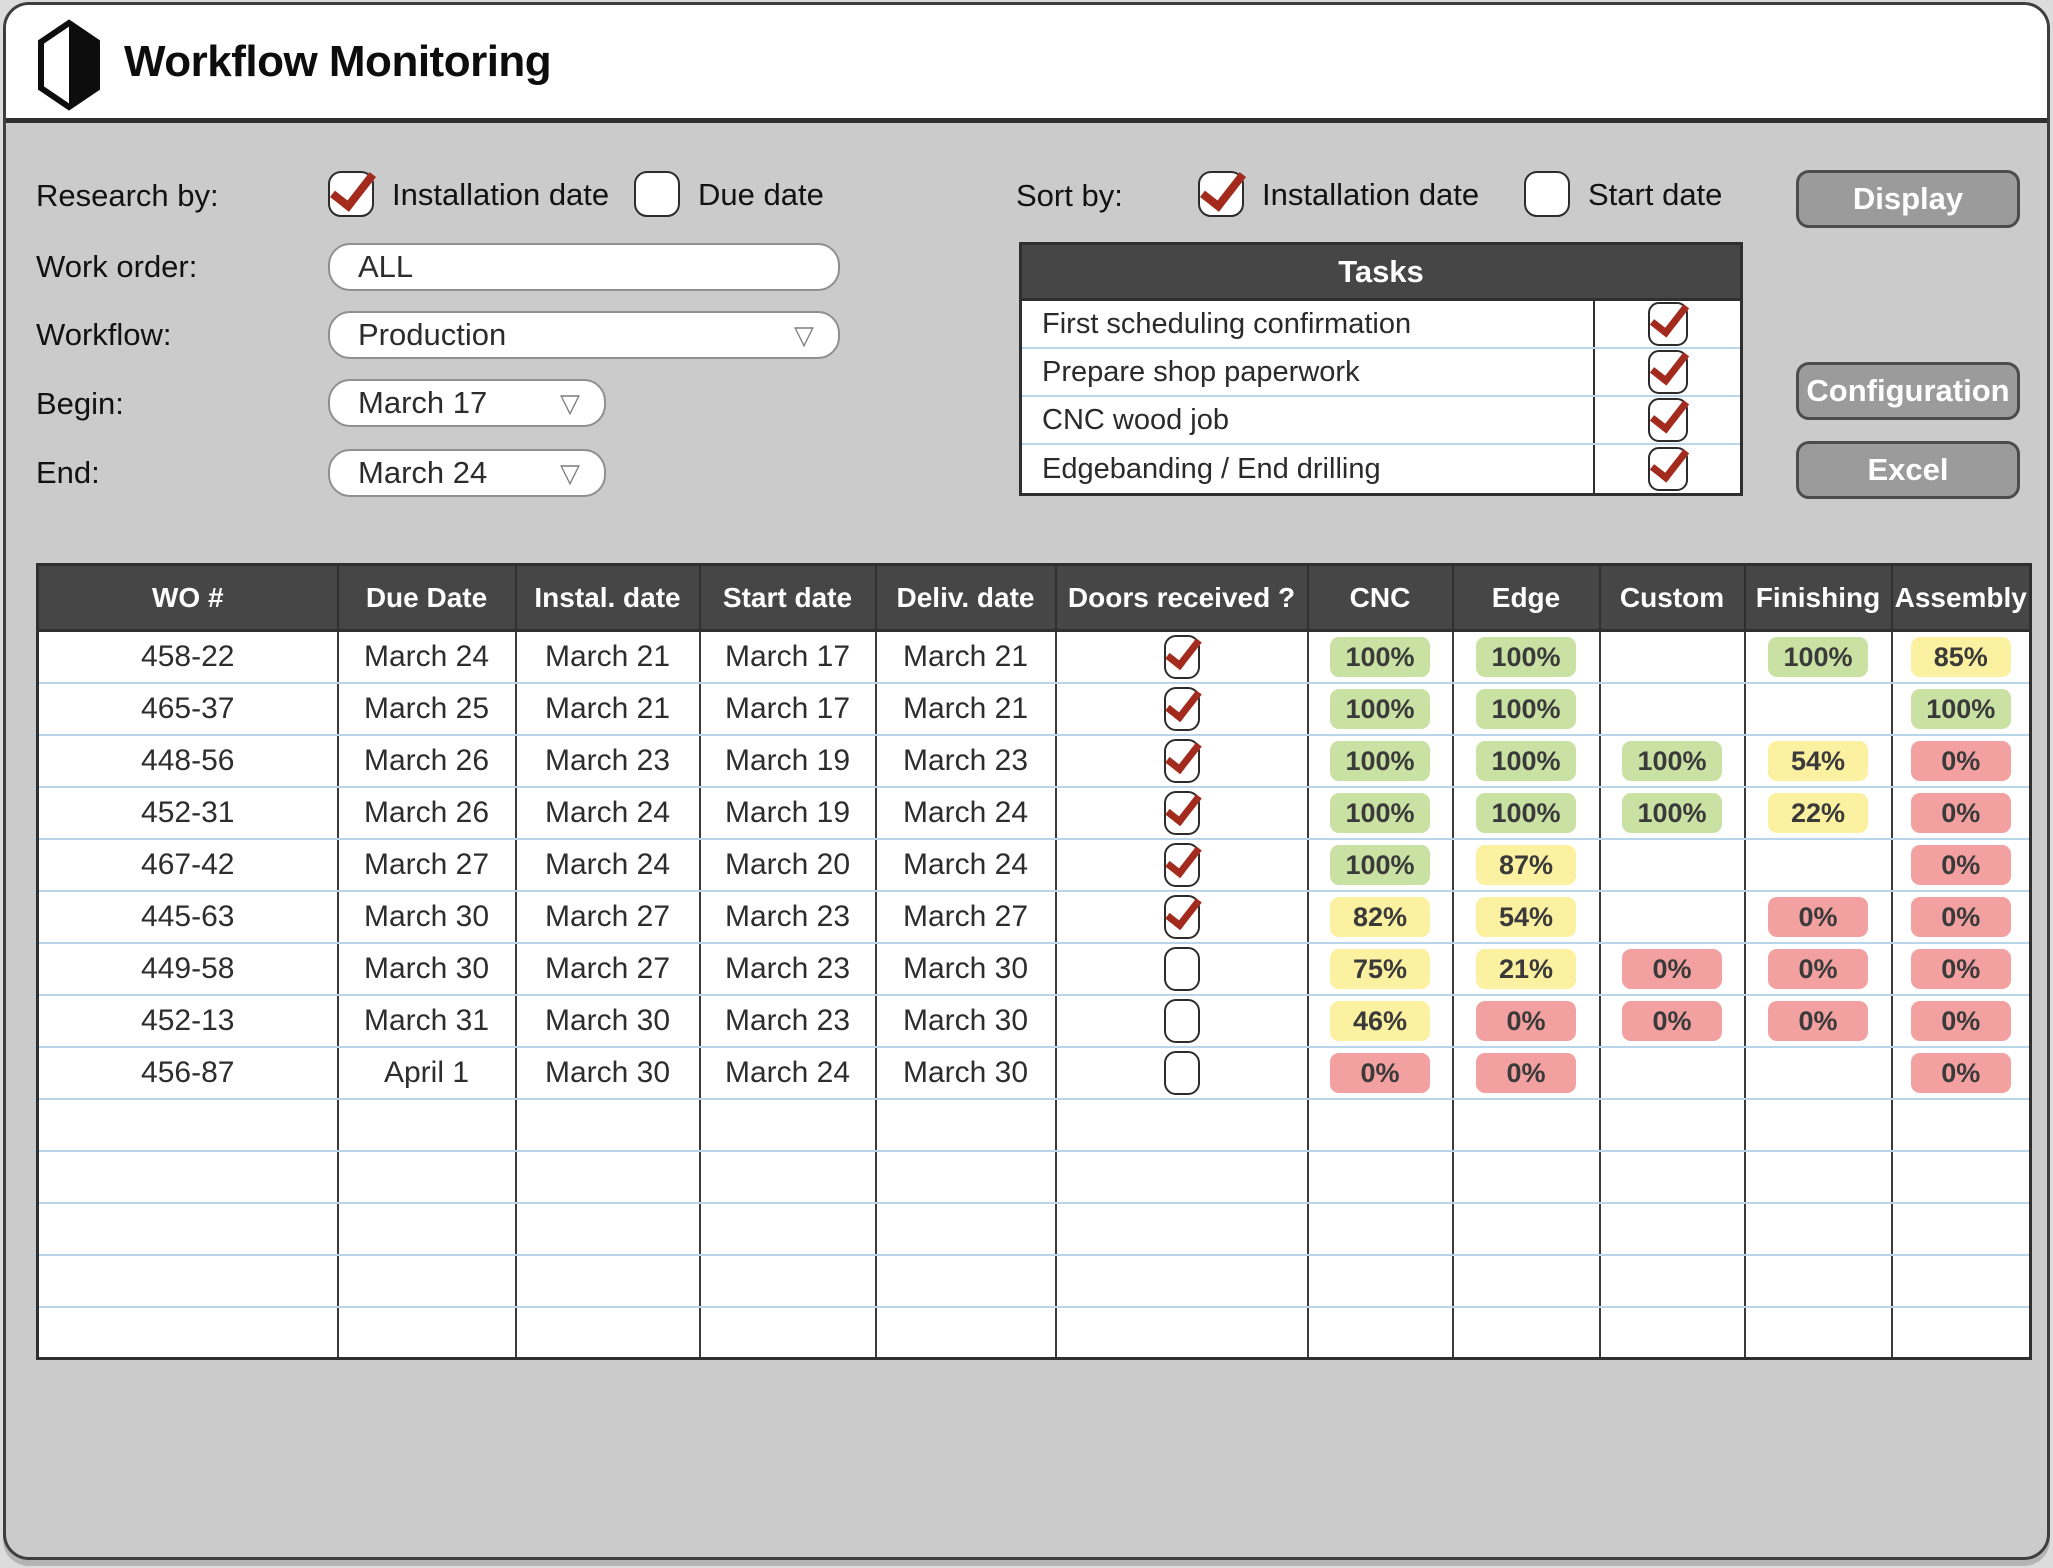 The width and height of the screenshot is (2053, 1568). What do you see at coordinates (584, 267) in the screenshot?
I see `work-order-input` at bounding box center [584, 267].